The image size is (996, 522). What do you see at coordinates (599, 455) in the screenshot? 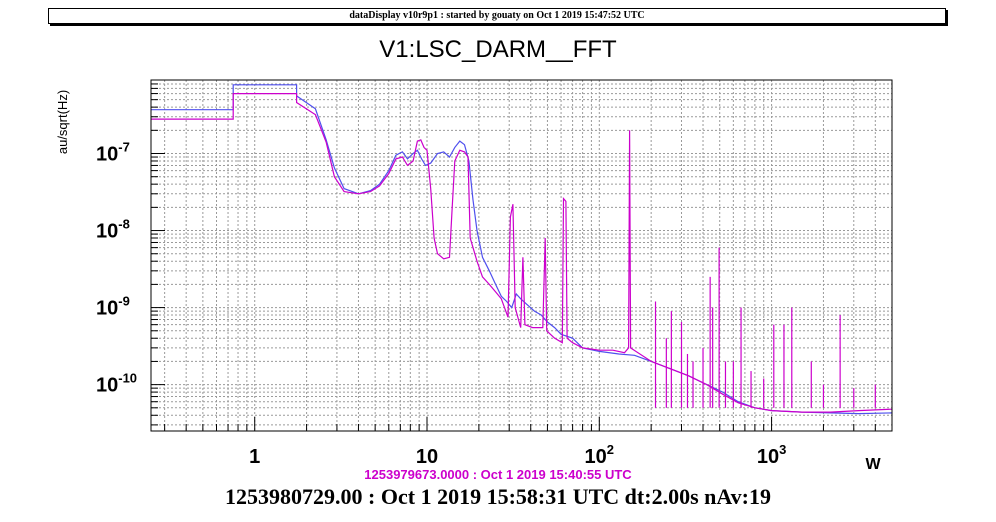
I see `x-tick-label: 10²` at bounding box center [599, 455].